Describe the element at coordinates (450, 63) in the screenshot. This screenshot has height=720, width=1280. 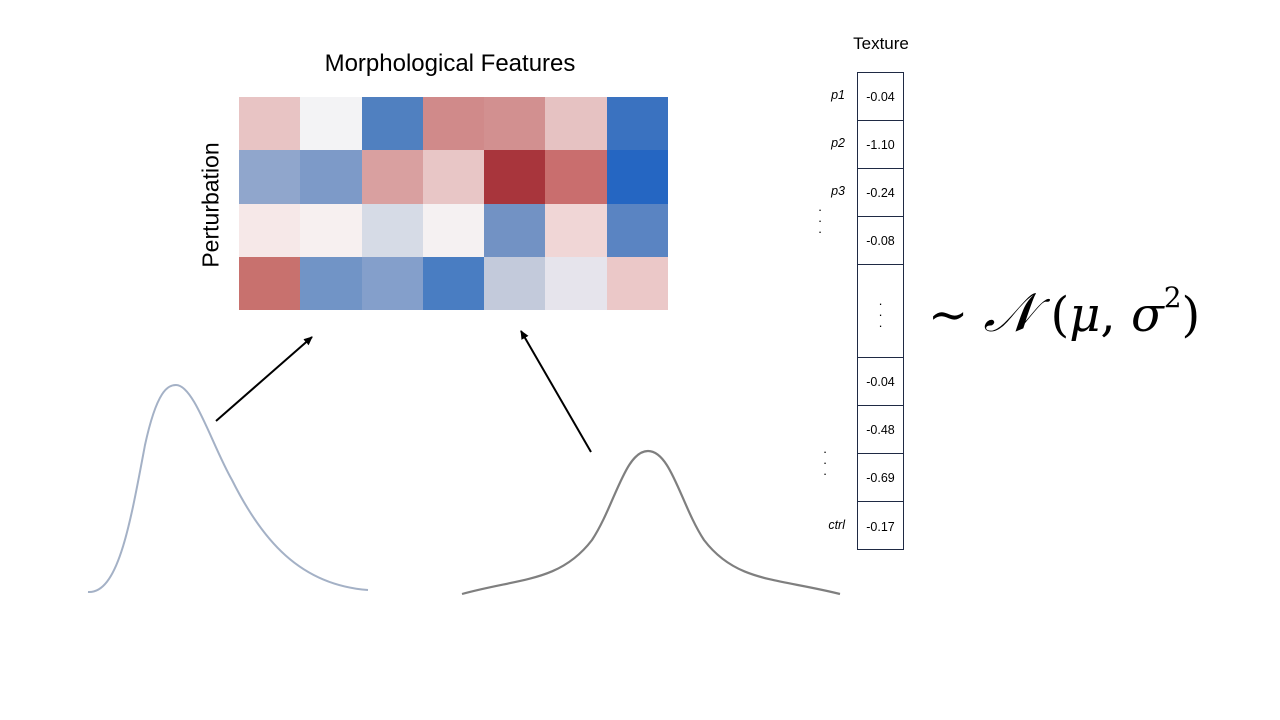
I see `heatmap-title: Morphological Features` at that location.